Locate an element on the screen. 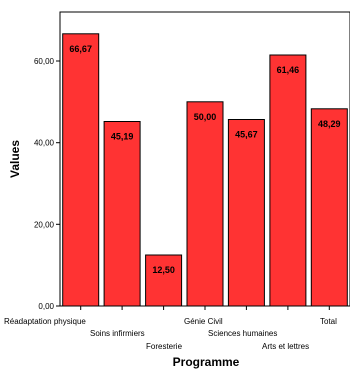 Image resolution: width=350 pixels, height=369 pixels. y-axis: 0,00 20,00 40,00 60,00 is located at coordinates (47, 184).